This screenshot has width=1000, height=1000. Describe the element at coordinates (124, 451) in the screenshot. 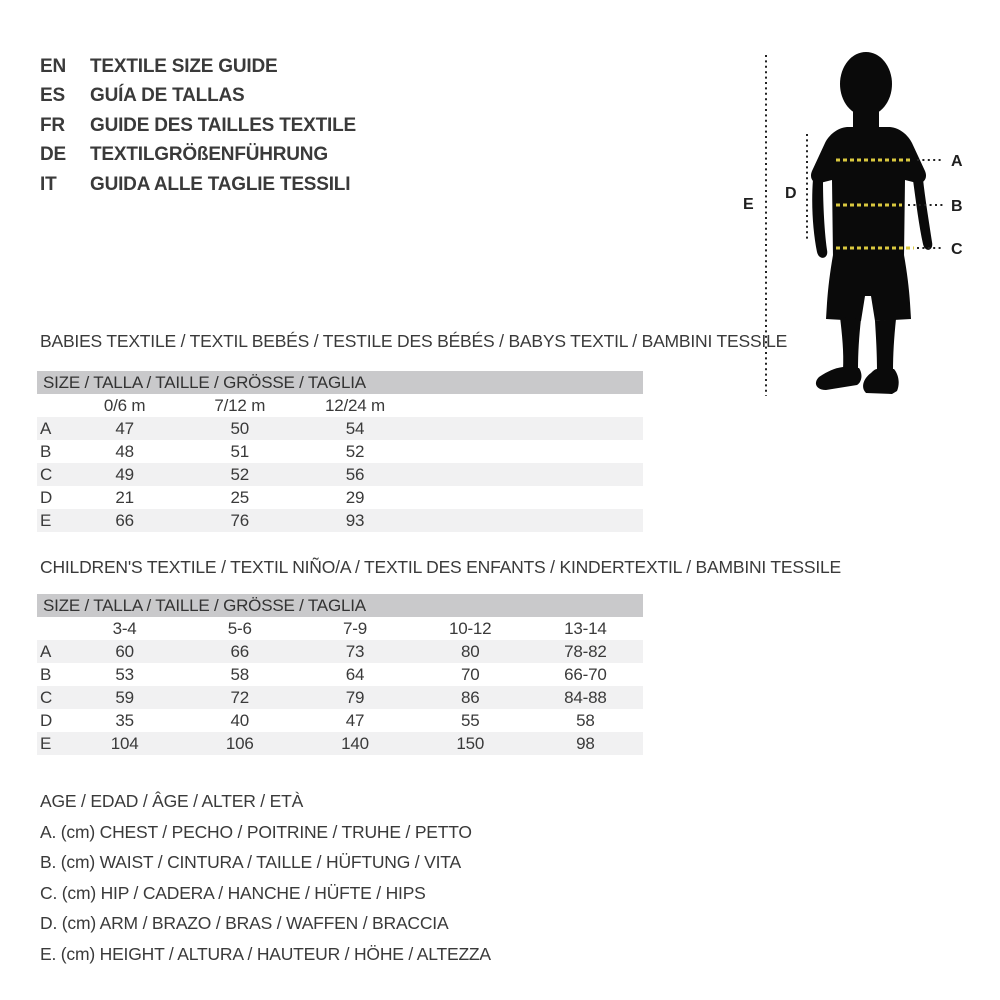

I see `value-cell: 48` at that location.